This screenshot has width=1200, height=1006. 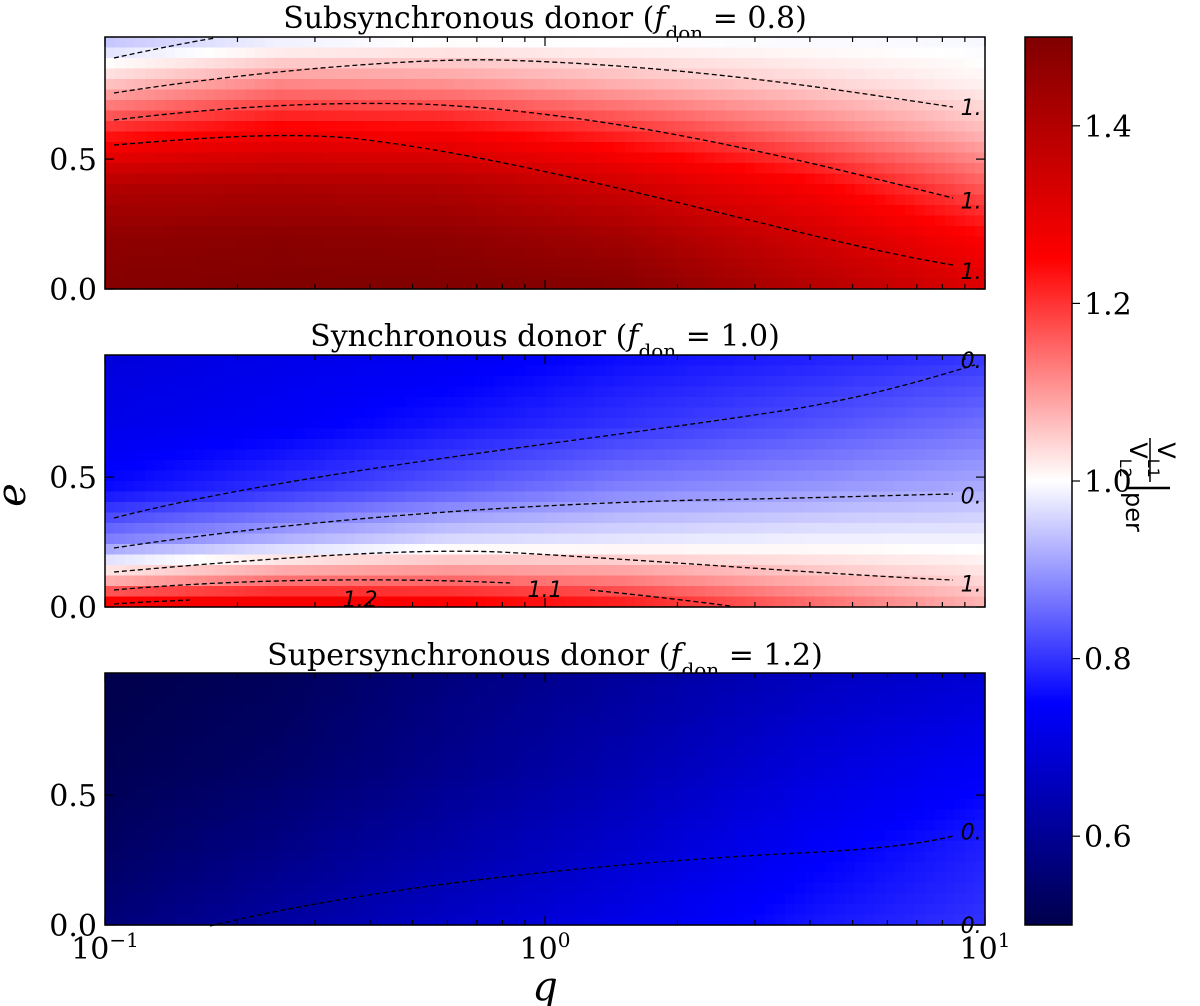 I want to click on contour-line, so click(x=164, y=48).